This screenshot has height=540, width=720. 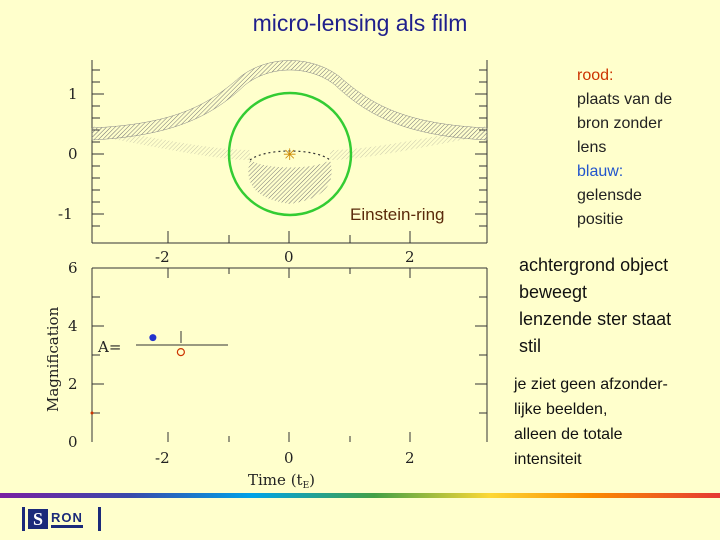 What do you see at coordinates (397, 214) in the screenshot?
I see `einstein-ring-label: Einstein-ring` at bounding box center [397, 214].